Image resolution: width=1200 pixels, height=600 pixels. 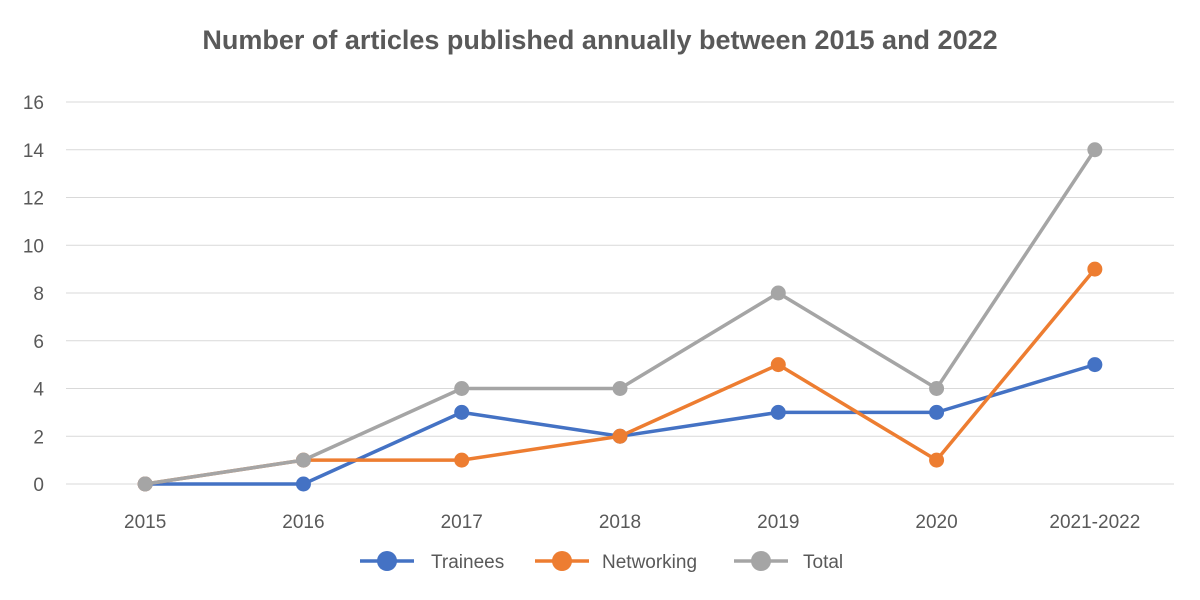 What do you see at coordinates (38, 342) in the screenshot?
I see `y-tick-label: 6` at bounding box center [38, 342].